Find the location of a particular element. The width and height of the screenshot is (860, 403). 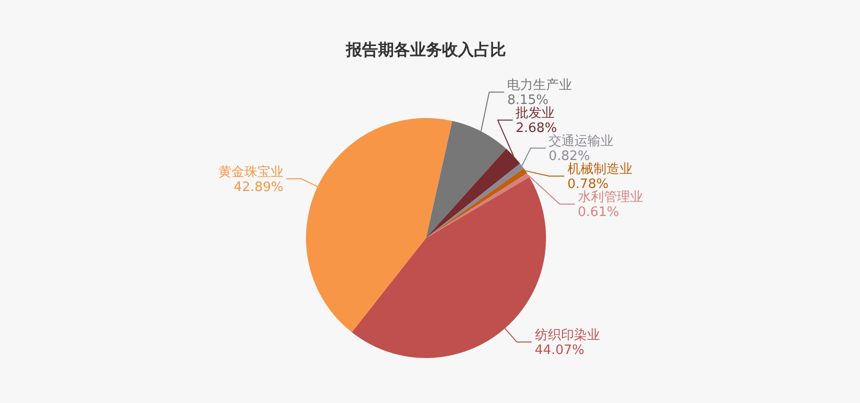

slice-label: 水利管理业 is located at coordinates (610, 198).